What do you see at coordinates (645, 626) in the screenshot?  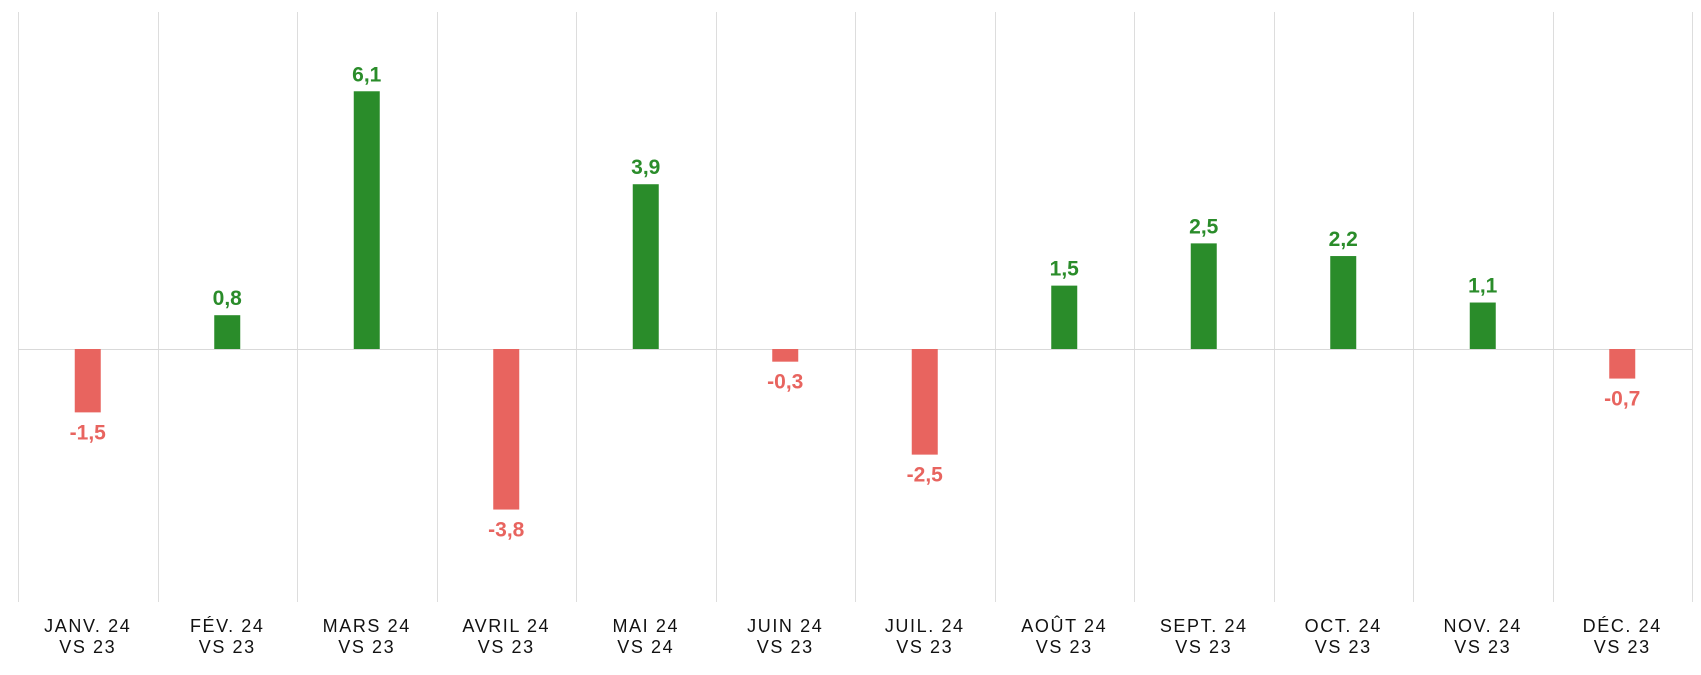 I see `x-tick-label: MAI 24` at bounding box center [645, 626].